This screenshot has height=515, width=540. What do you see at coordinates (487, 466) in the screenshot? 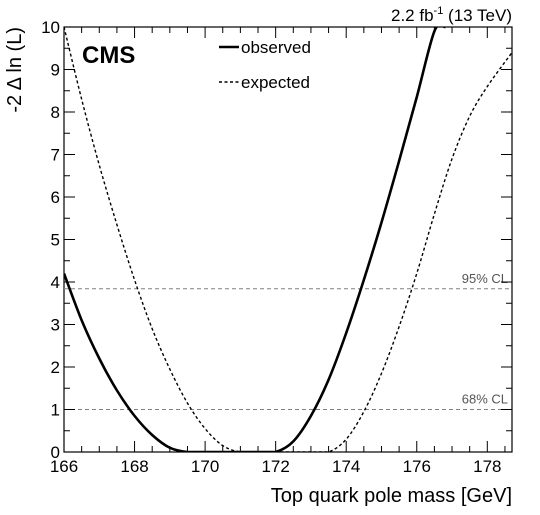
I see `x-tick-label: 178` at bounding box center [487, 466].